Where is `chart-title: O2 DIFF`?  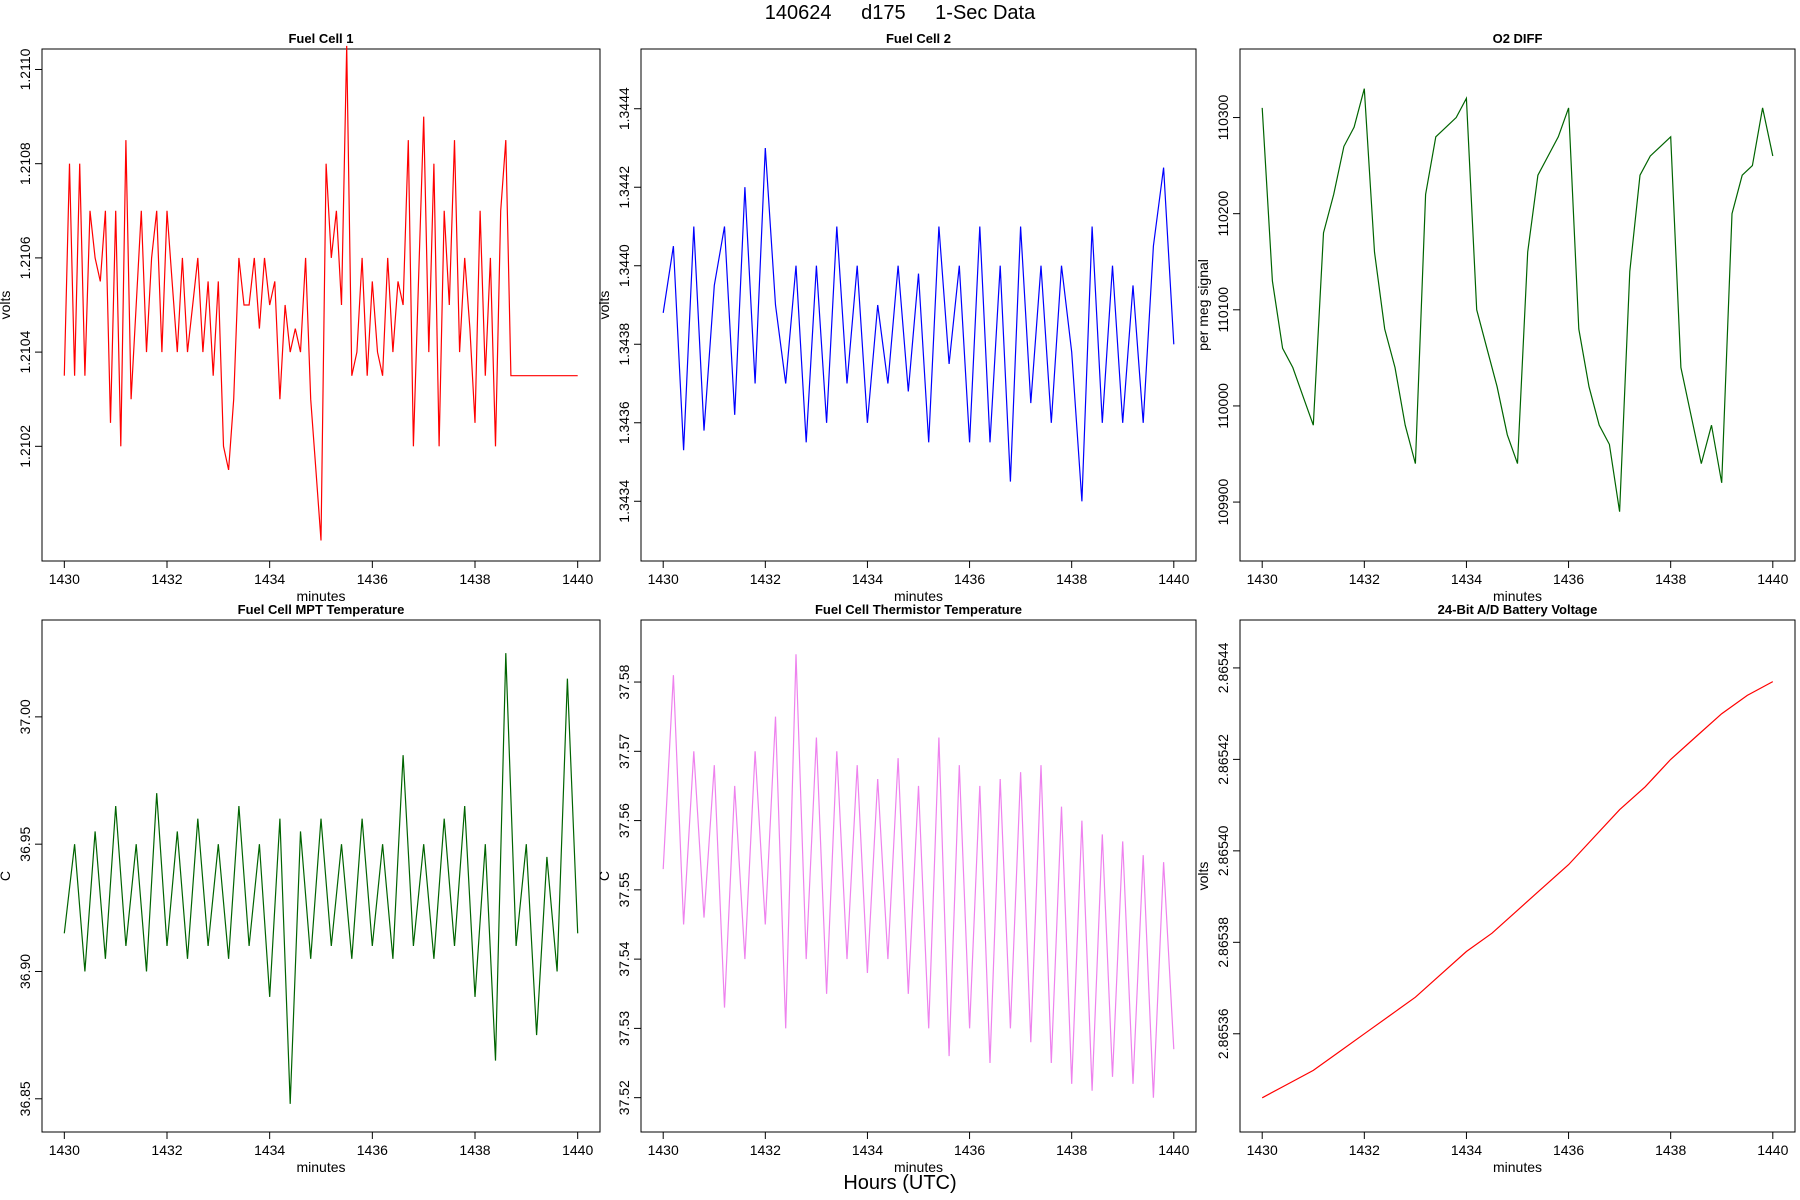
chart-title: O2 DIFF is located at coordinates (1518, 38).